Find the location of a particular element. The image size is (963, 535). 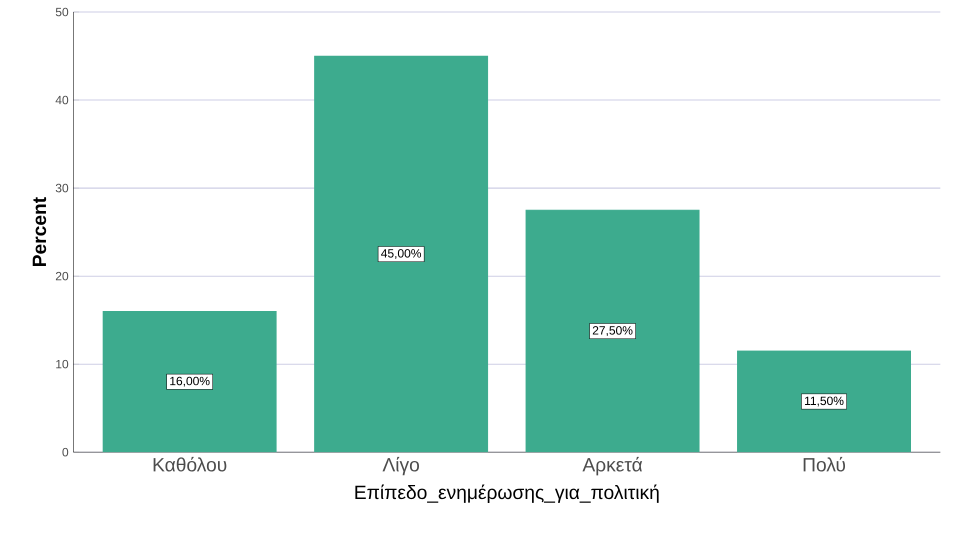

x-axis-title: Επίπεδο_ενημέρωσης_για_πολιτική is located at coordinates (507, 494).